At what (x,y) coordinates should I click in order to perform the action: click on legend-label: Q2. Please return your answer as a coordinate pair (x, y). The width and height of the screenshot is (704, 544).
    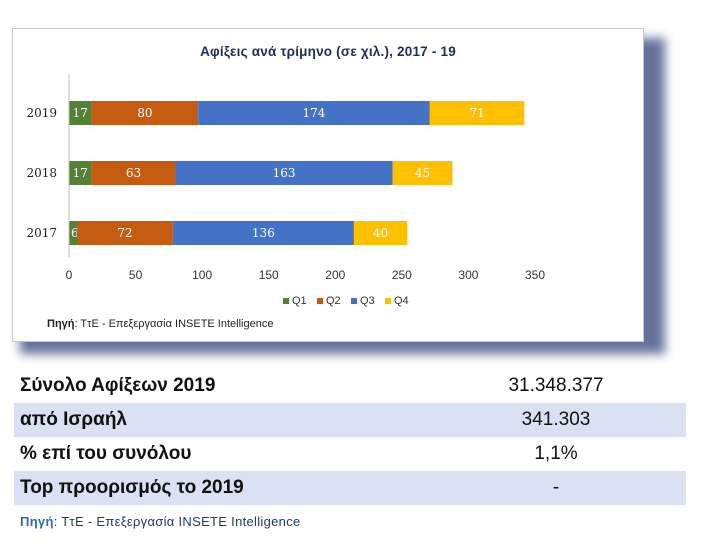
    Looking at the image, I should click on (333, 301).